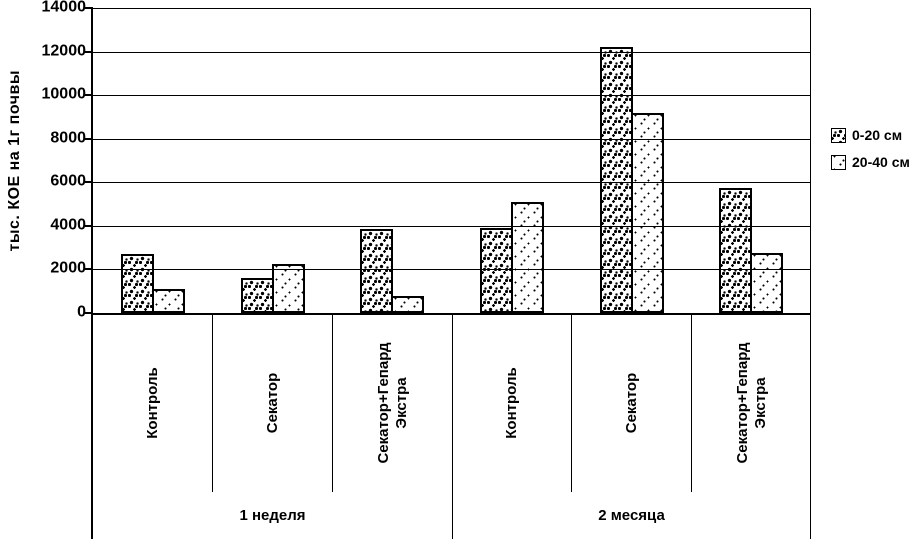 This screenshot has width=920, height=539. I want to click on legend-item: 20-40 см, so click(870, 162).